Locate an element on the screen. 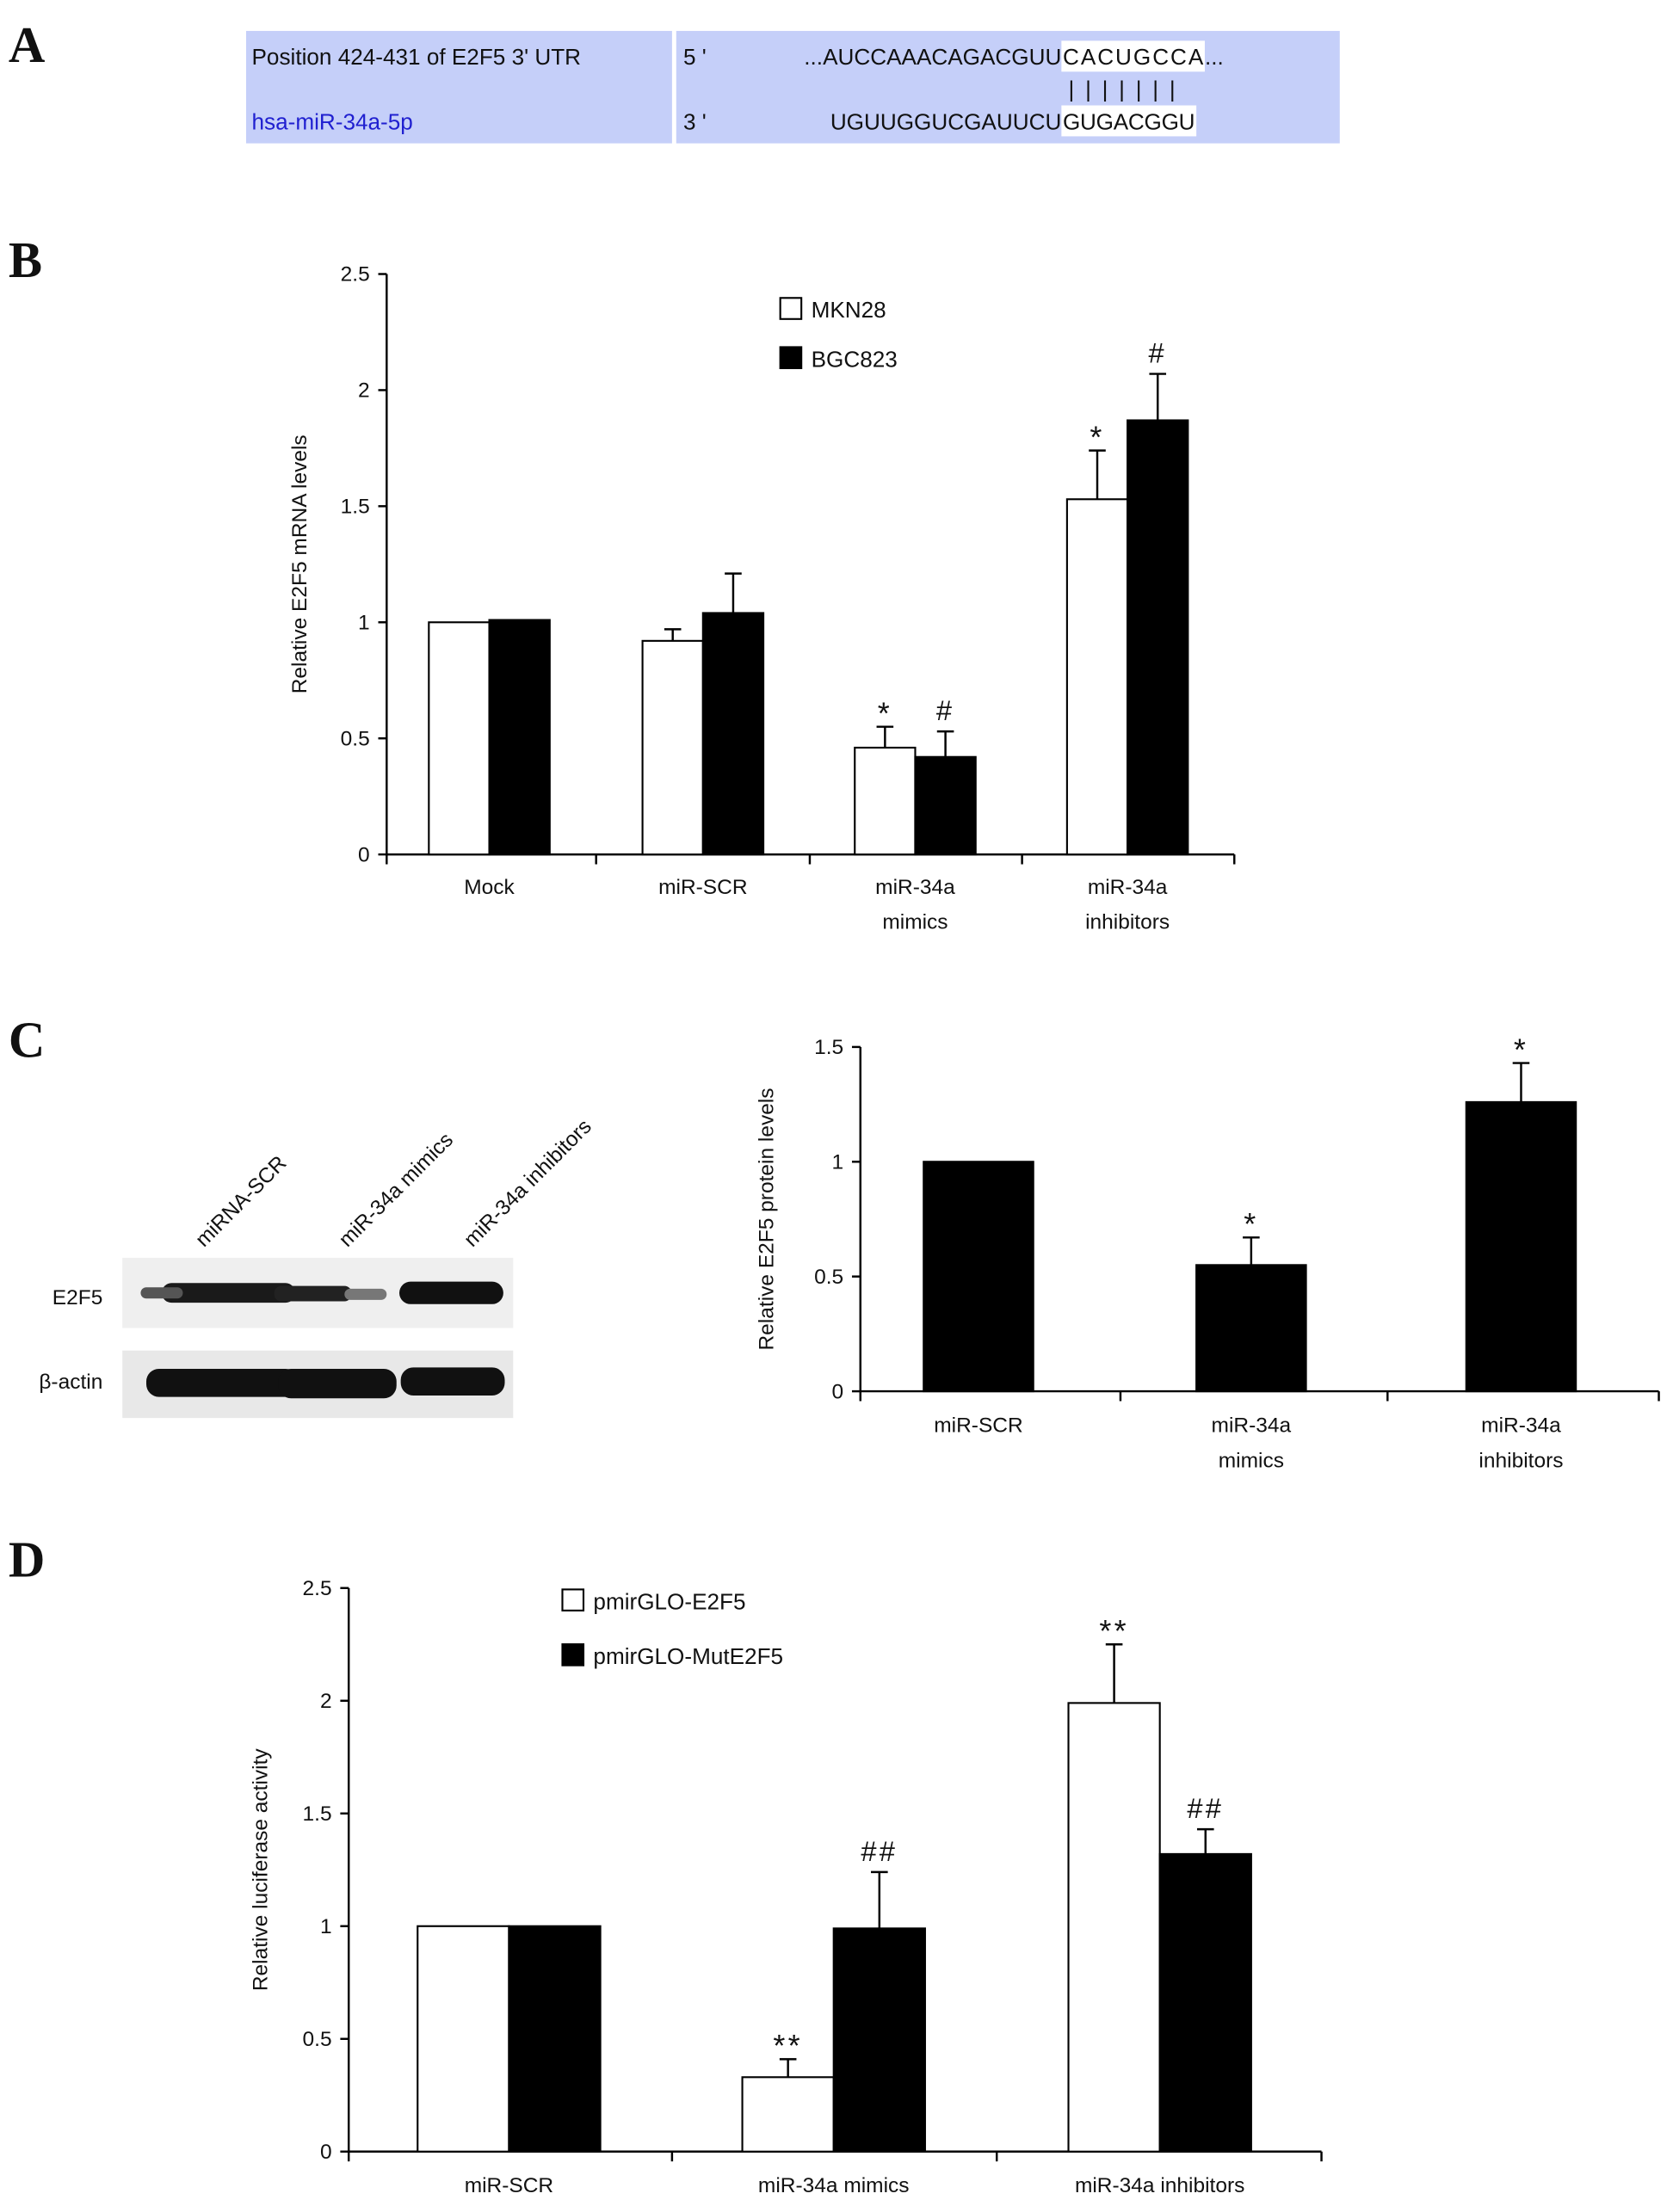 The image size is (1673, 2212). mirna-seed: GUGACGGU is located at coordinates (1129, 121).